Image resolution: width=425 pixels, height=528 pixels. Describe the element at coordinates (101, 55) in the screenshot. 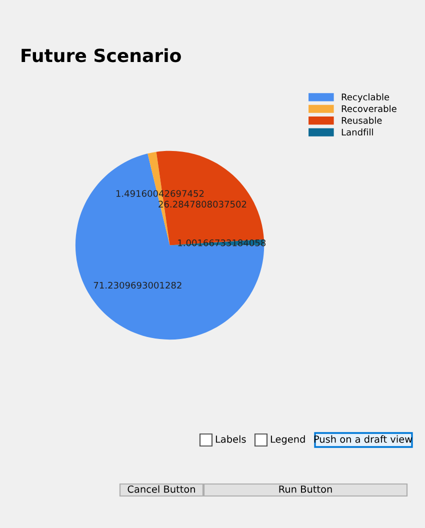

I see `chart-title: Future Scenario` at that location.